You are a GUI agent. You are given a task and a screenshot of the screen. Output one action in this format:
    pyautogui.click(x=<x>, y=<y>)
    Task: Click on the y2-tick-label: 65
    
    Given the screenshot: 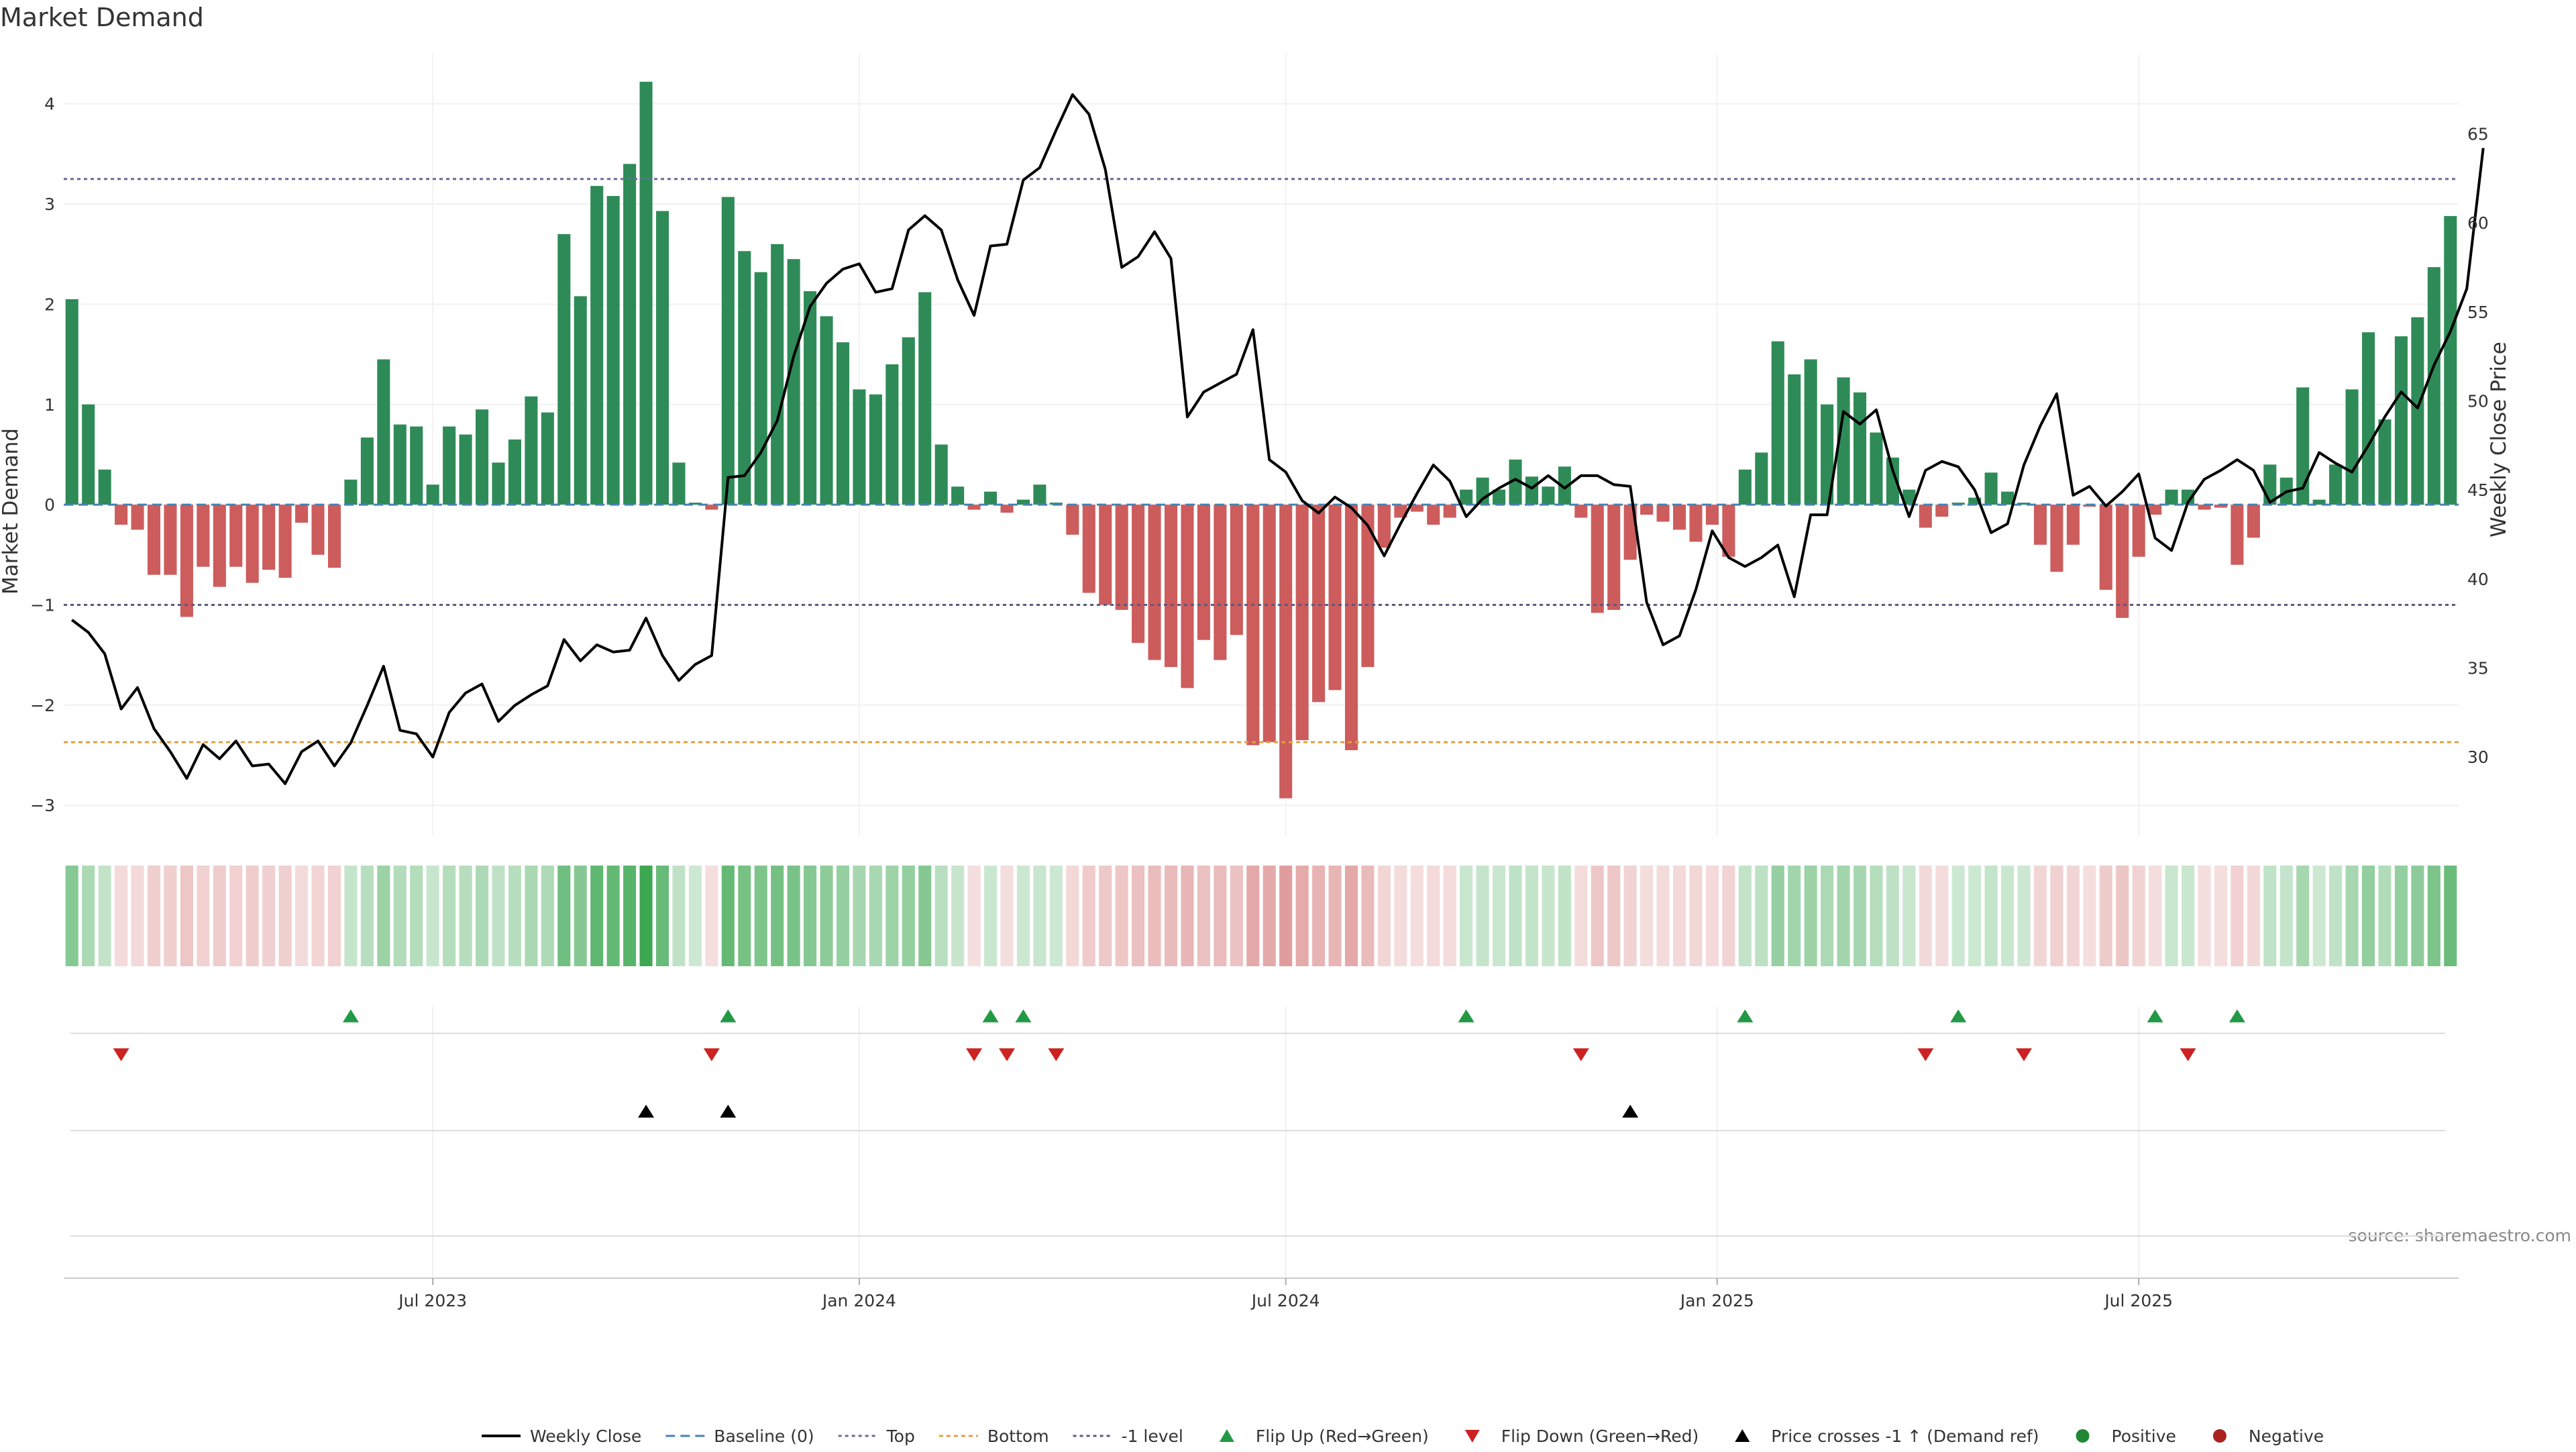 What is the action you would take?
    pyautogui.click(x=2478, y=134)
    